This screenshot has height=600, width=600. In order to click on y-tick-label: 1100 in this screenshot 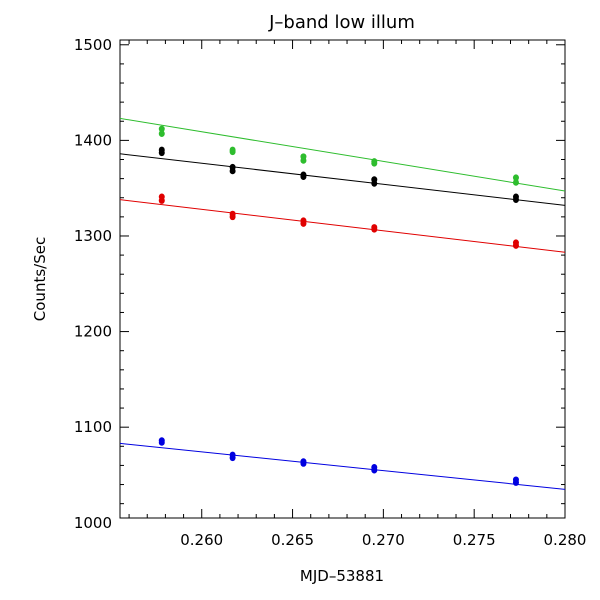, I will do `click(93, 427)`.